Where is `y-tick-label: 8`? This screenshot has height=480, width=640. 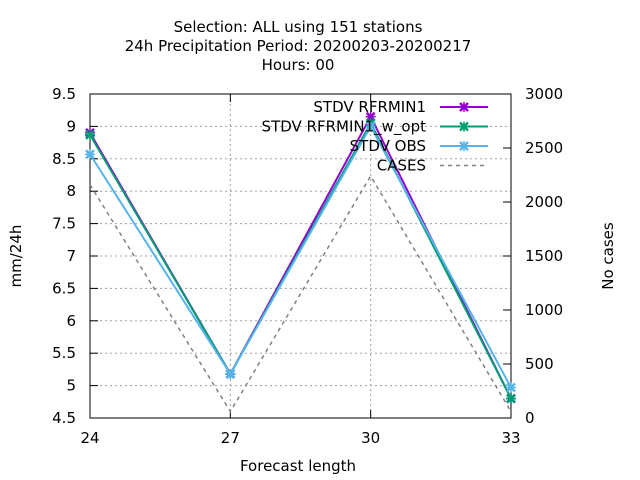
y-tick-label: 8 is located at coordinates (71, 191).